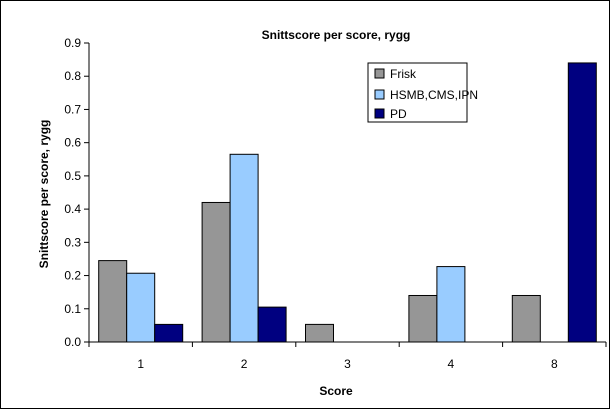  Describe the element at coordinates (379, 113) in the screenshot. I see `legend-swatch-pd` at that location.